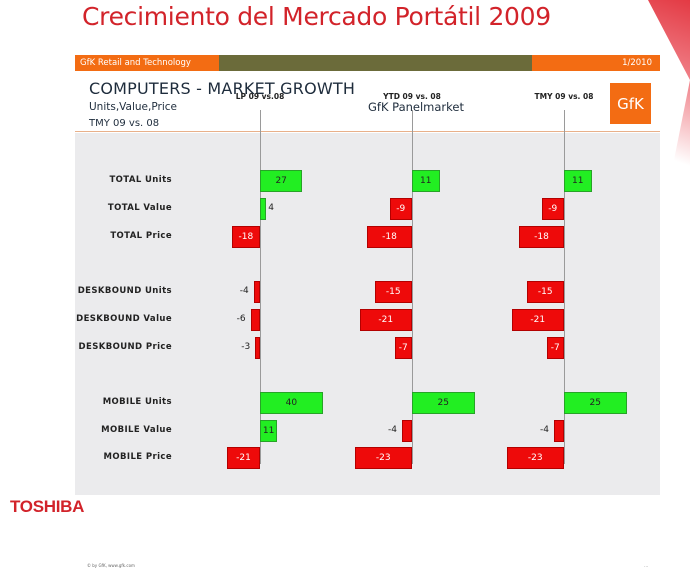 The width and height of the screenshot is (690, 568). Describe the element at coordinates (124, 123) in the screenshot. I see `chart-period: TMY 09 vs. 08` at that location.